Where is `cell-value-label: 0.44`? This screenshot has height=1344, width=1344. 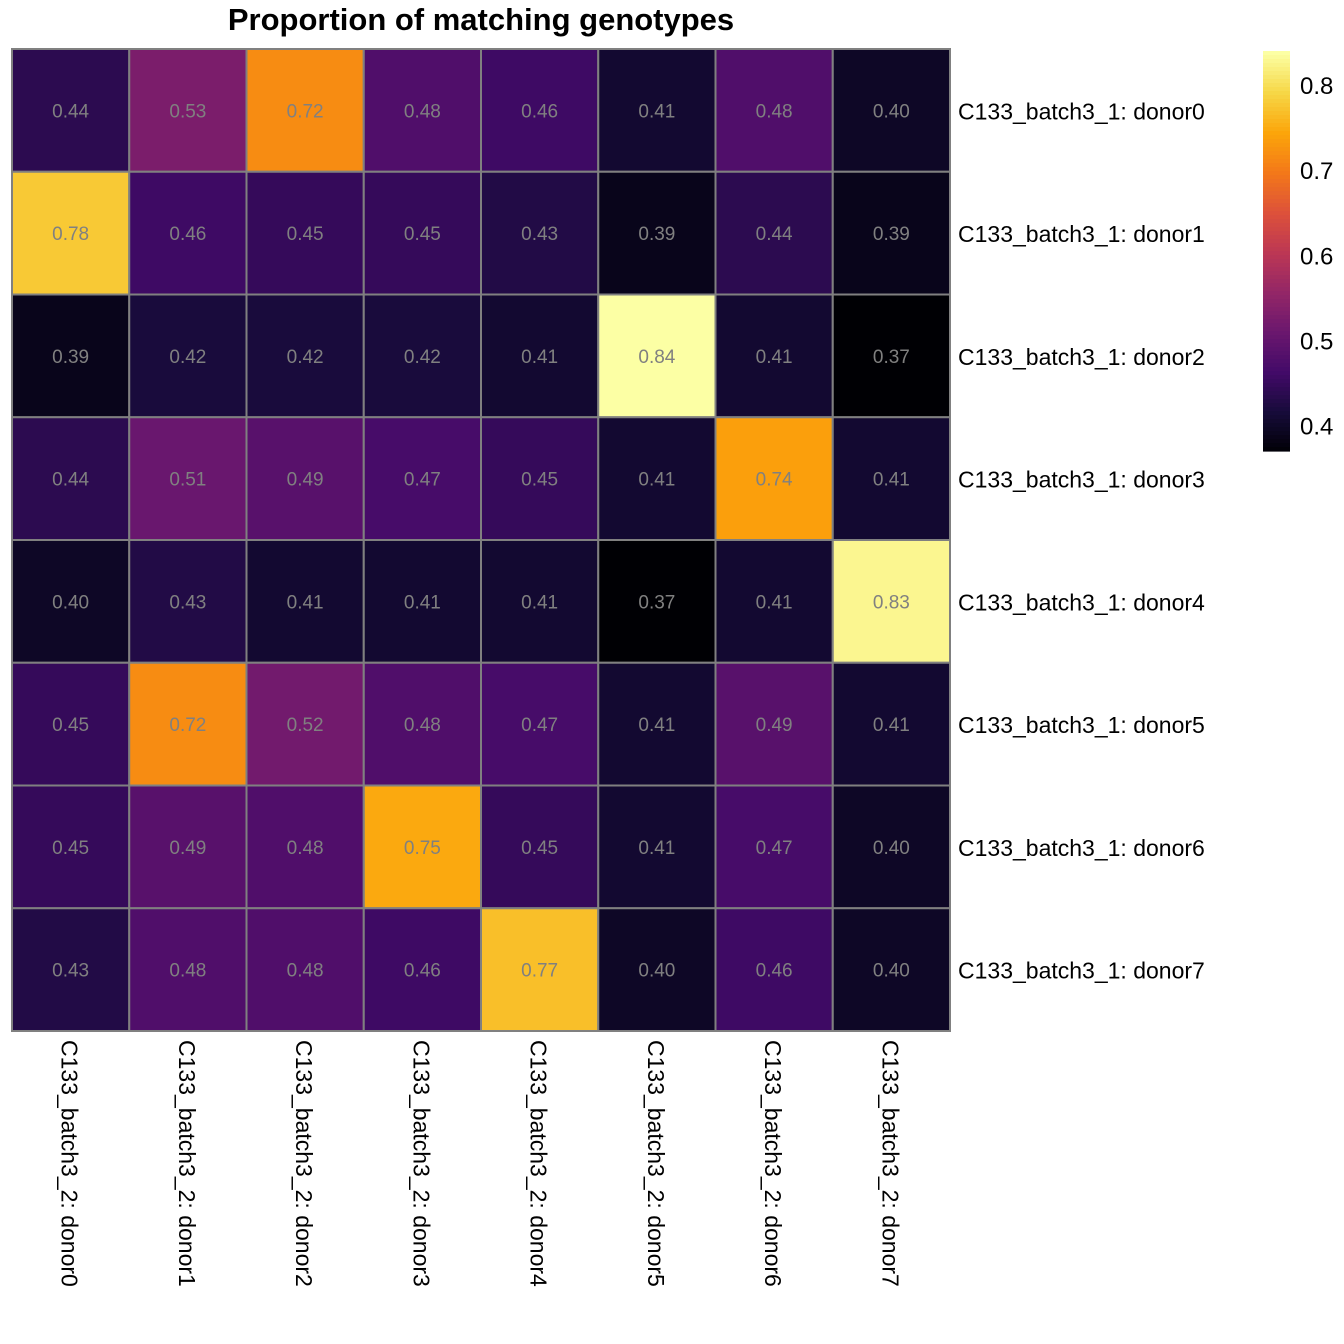
cell-value-label: 0.44 is located at coordinates (70, 111).